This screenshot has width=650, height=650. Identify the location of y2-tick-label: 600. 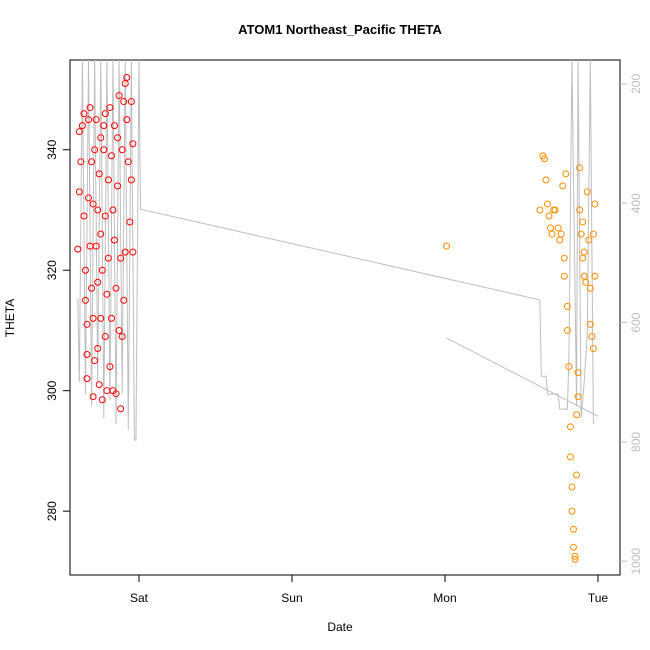
(636, 322).